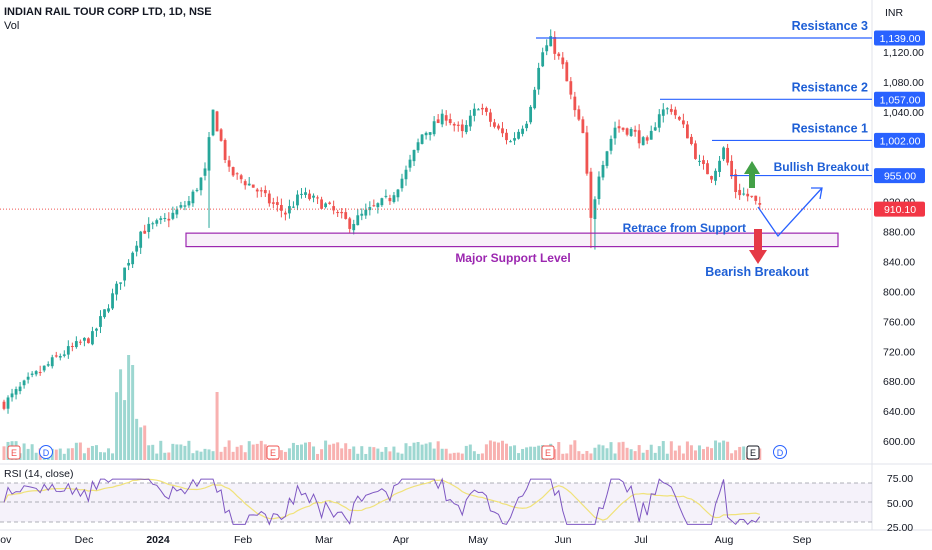 Image resolution: width=932 pixels, height=550 pixels. What do you see at coordinates (900, 528) in the screenshot?
I see `rsi-tick-label: 25.00` at bounding box center [900, 528].